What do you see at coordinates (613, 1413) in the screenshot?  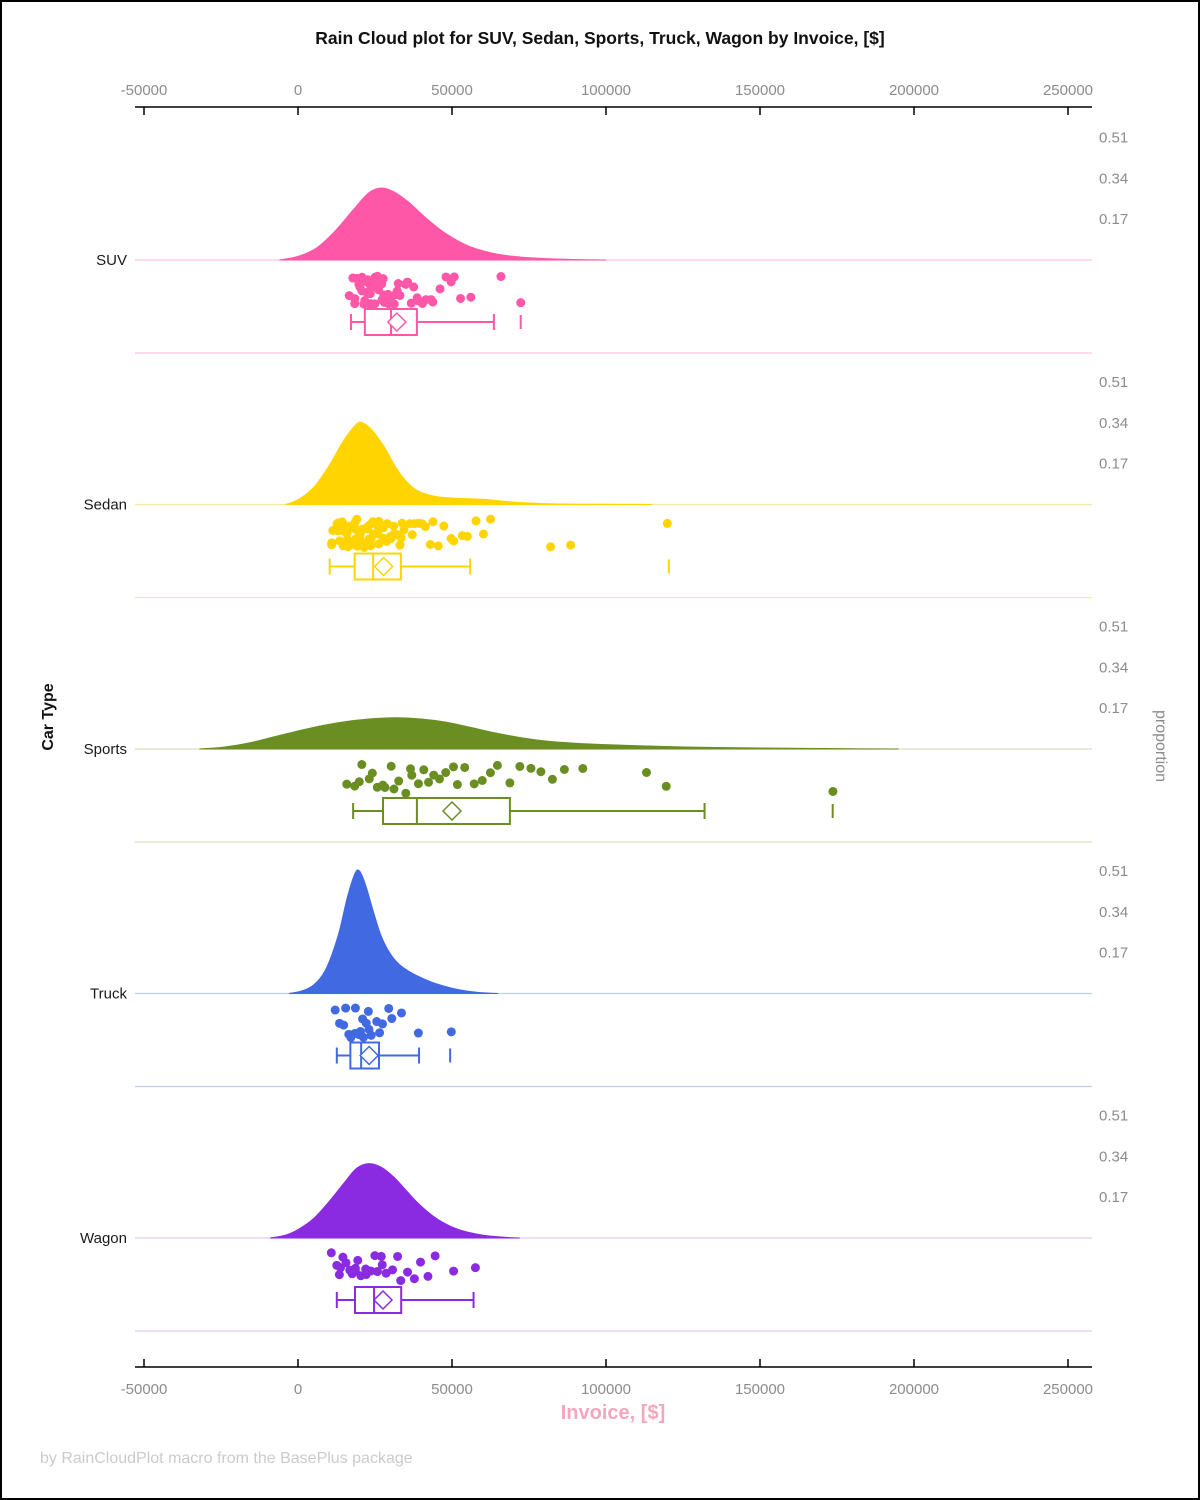 I see `x-axis-title: Invoice, [$]` at bounding box center [613, 1413].